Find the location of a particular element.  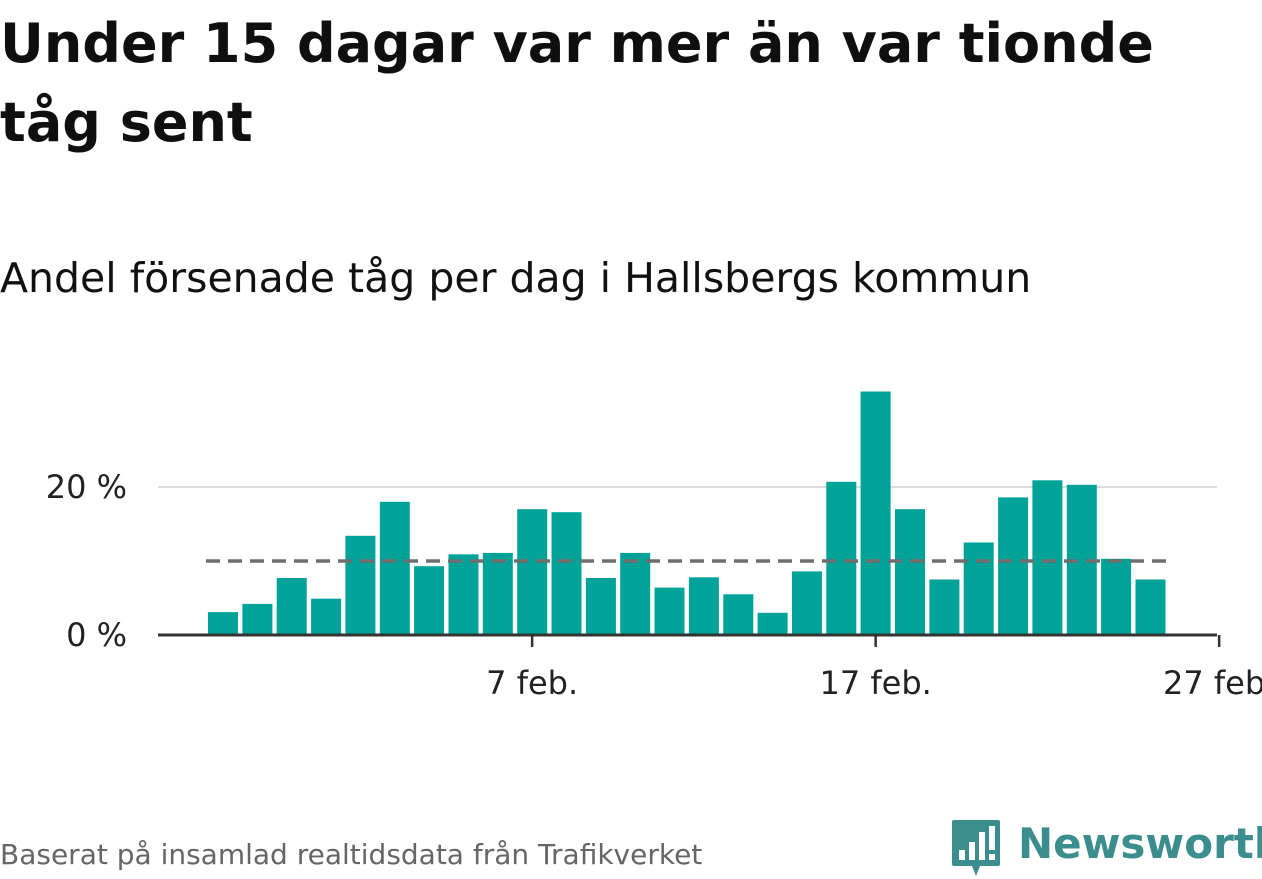

y-tick-label: 20 % is located at coordinates (86, 487).